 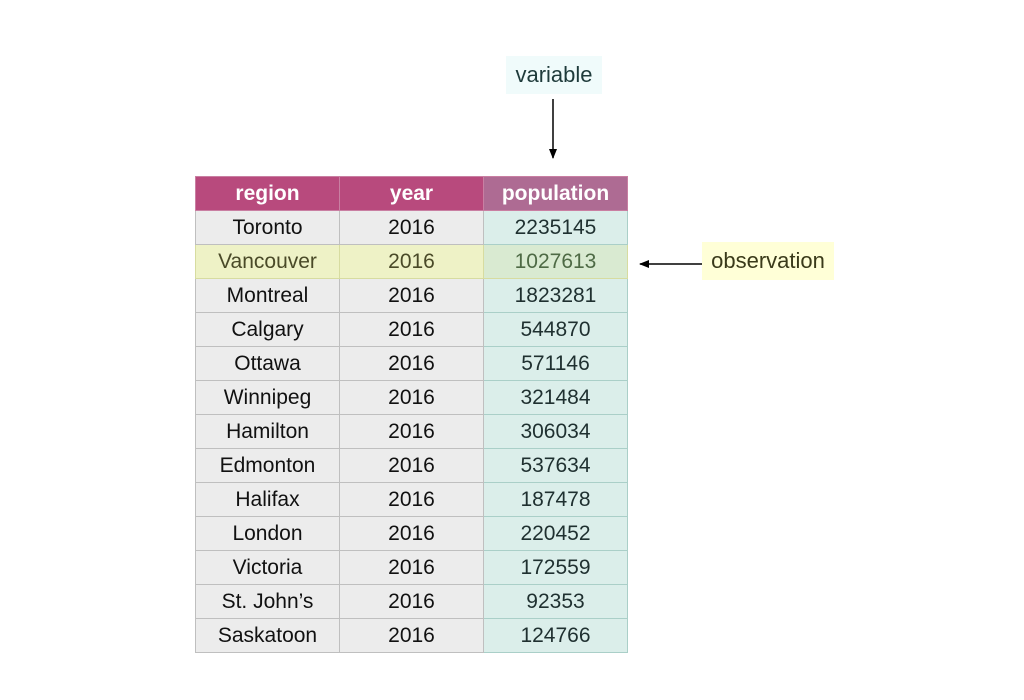 I want to click on cell-region: Montreal, so click(x=267, y=295).